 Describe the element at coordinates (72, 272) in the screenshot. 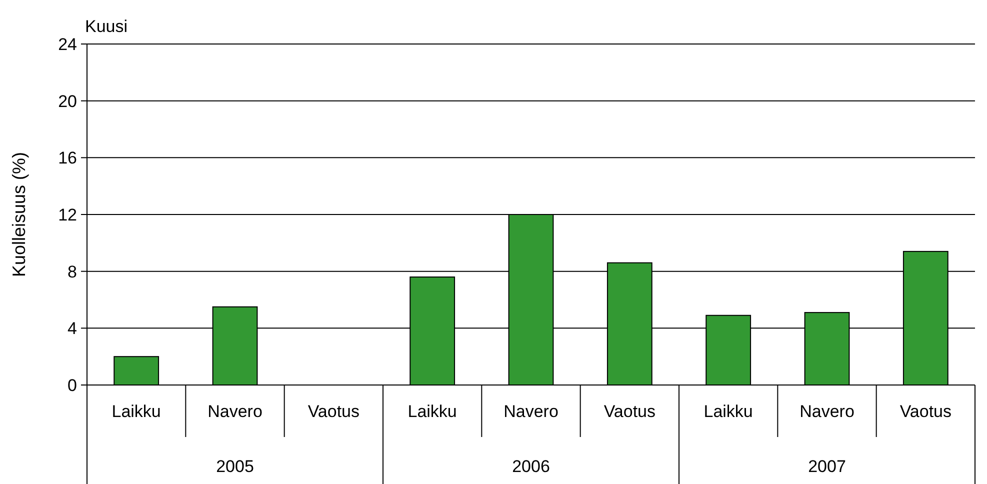

I see `y-tick-label: 8` at that location.